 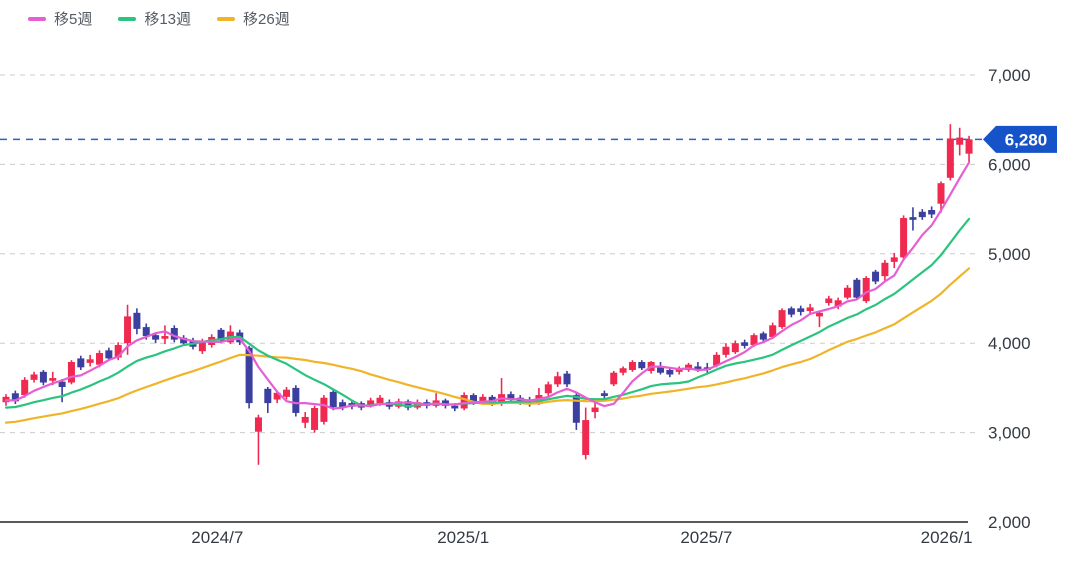 What do you see at coordinates (463, 537) in the screenshot?
I see `x-tick-label-2025/1: 2025/1` at bounding box center [463, 537].